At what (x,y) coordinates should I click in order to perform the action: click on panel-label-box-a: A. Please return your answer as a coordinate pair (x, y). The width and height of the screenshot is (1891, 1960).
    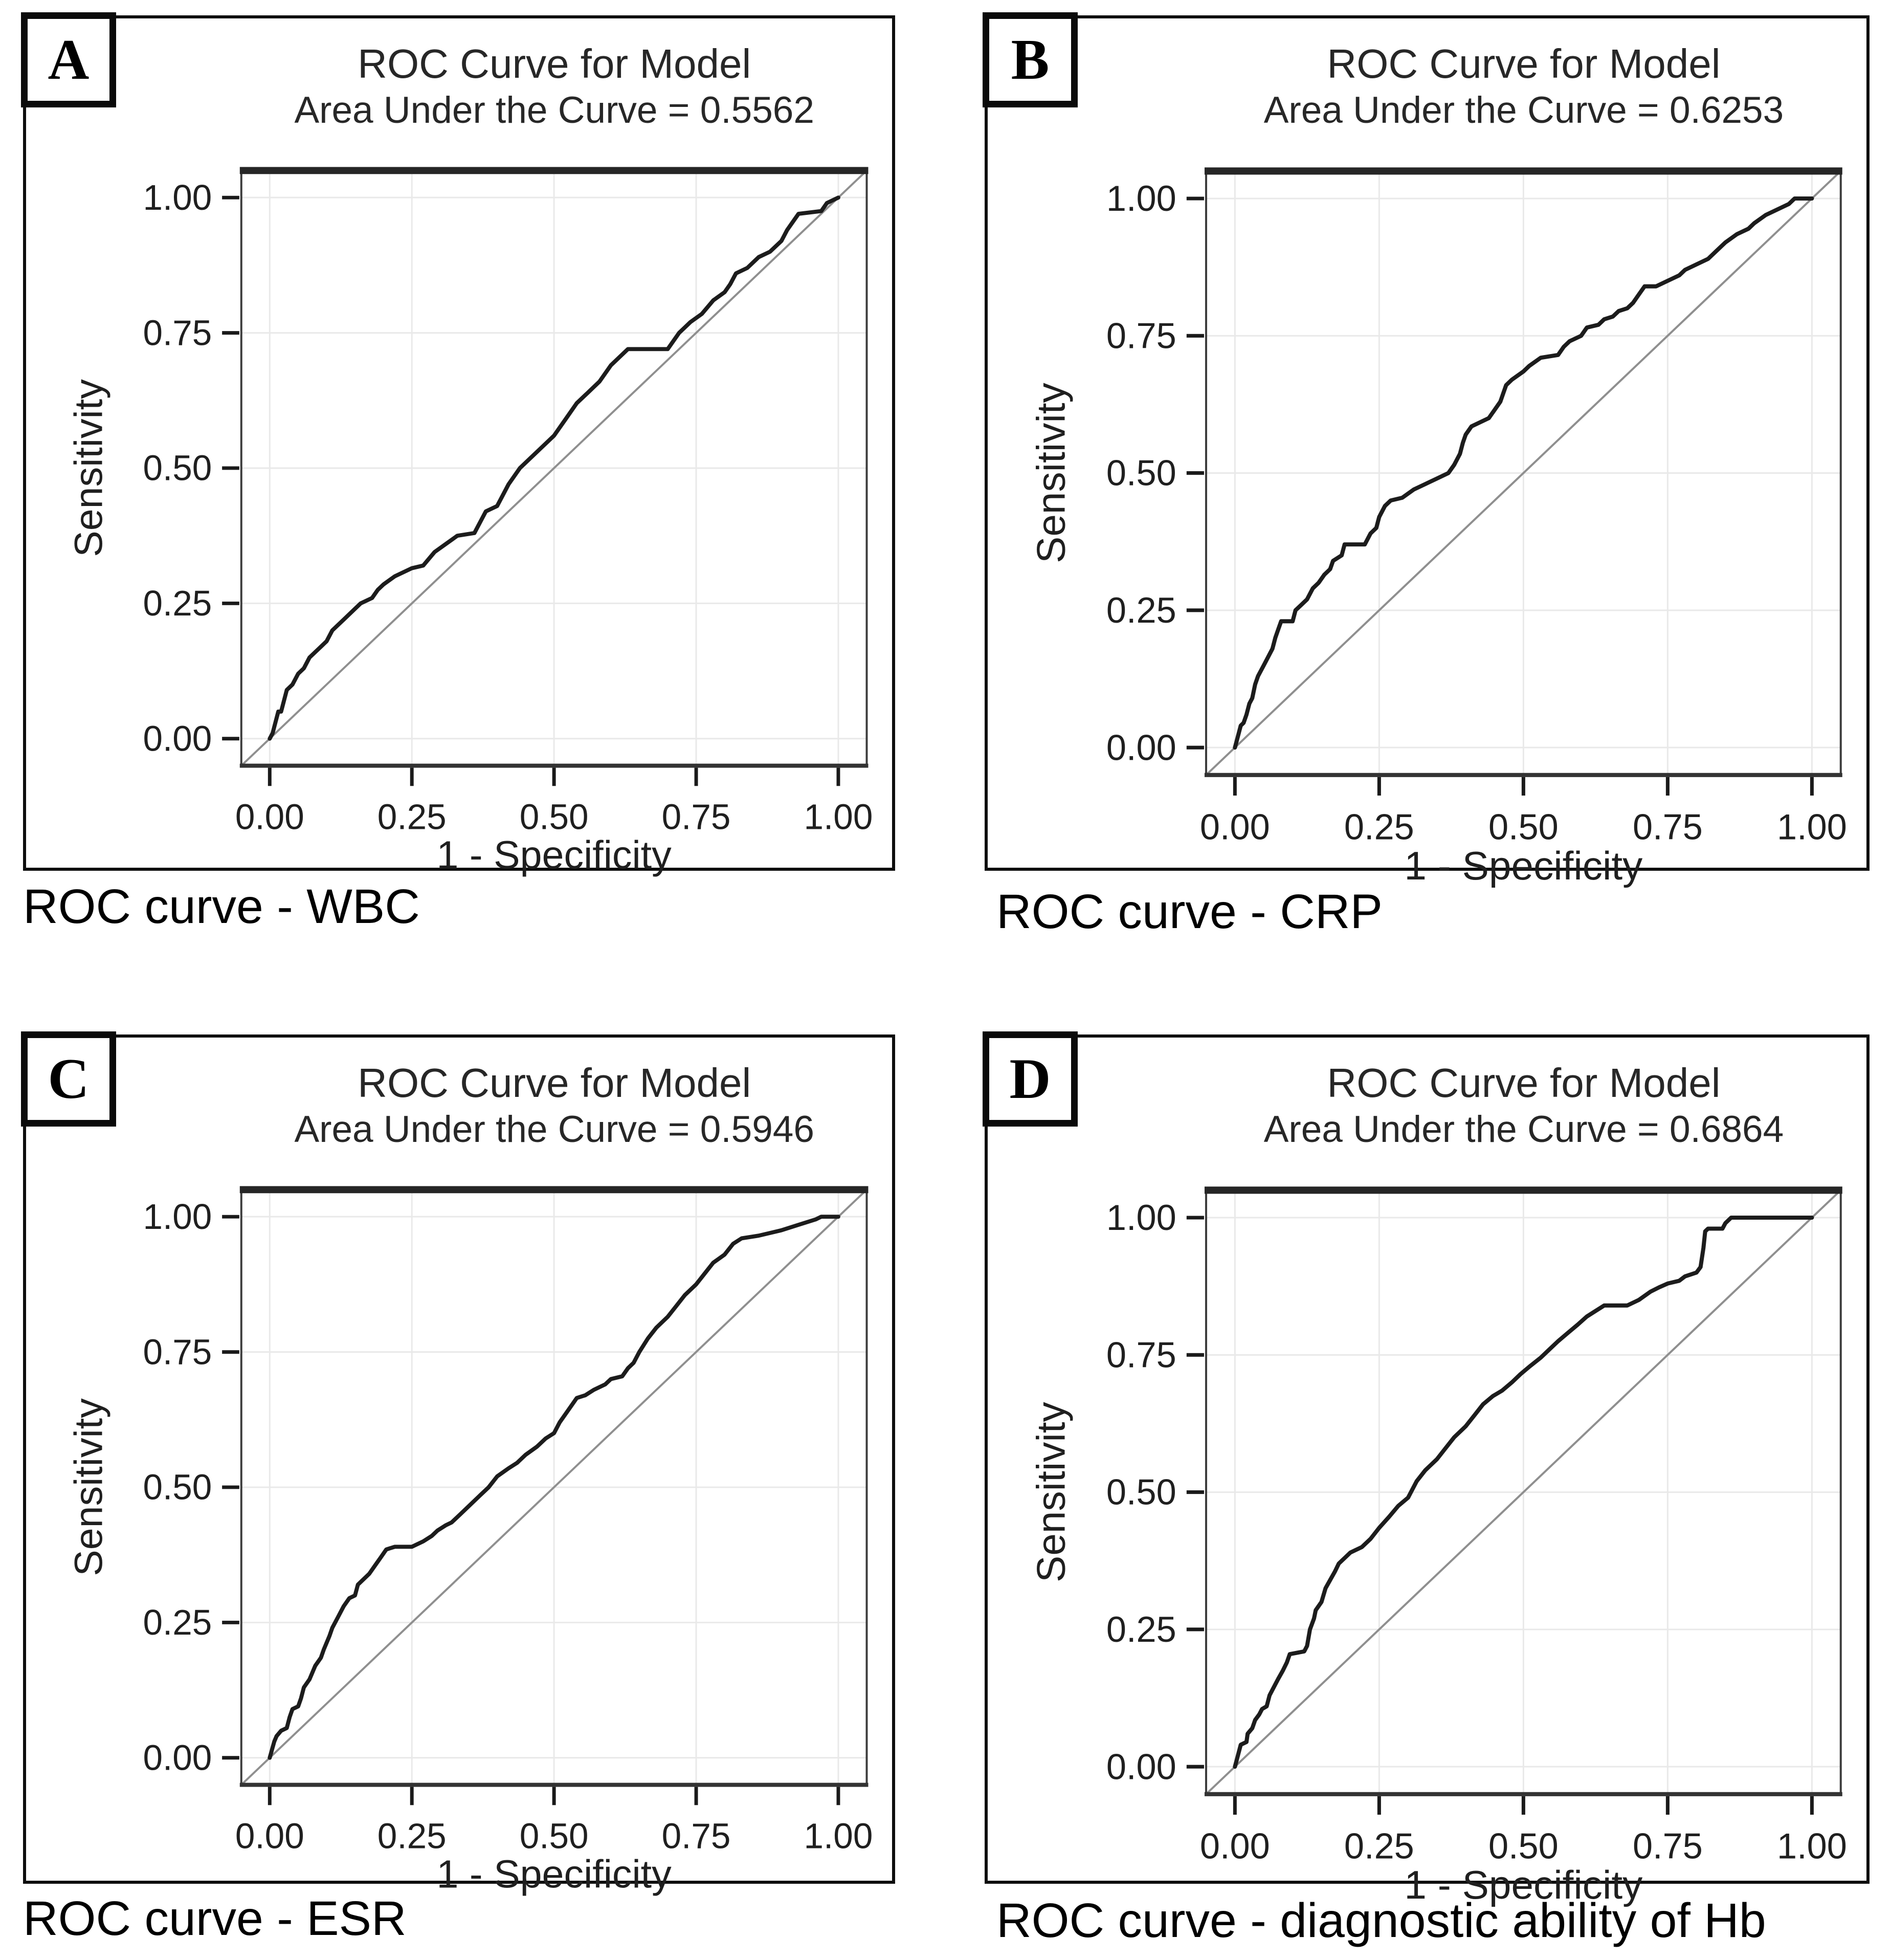
    Looking at the image, I should click on (68, 59).